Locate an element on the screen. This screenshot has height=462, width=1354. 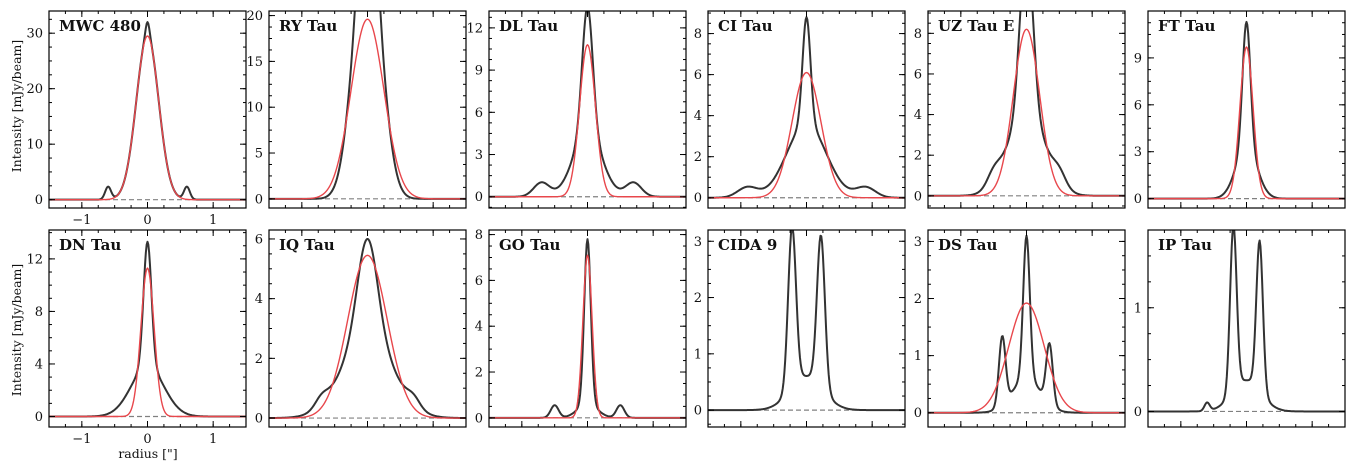
panel: 0 3 6 9 FT Tau is located at coordinates (1240, 109).